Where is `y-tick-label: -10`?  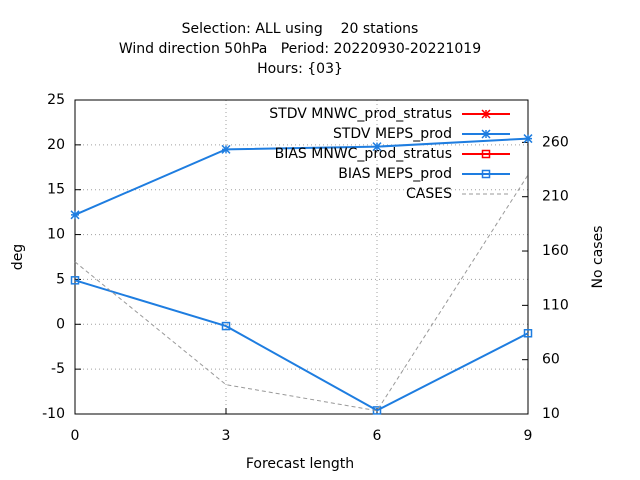
y-tick-label: -10 is located at coordinates (53, 414).